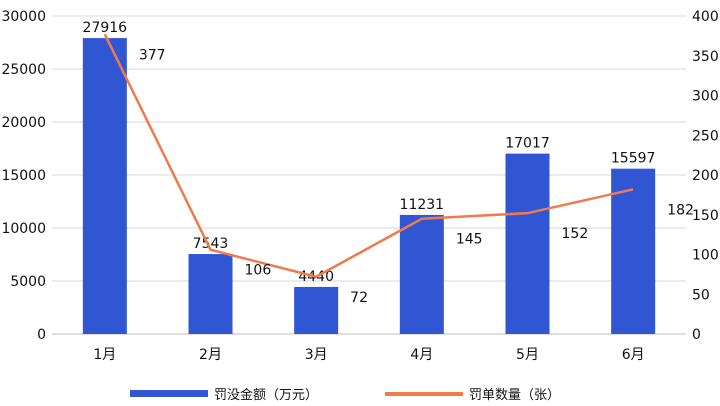 The width and height of the screenshot is (720, 406). What do you see at coordinates (23, 70) in the screenshot?
I see `y-left-tick-label: 25000` at bounding box center [23, 70].